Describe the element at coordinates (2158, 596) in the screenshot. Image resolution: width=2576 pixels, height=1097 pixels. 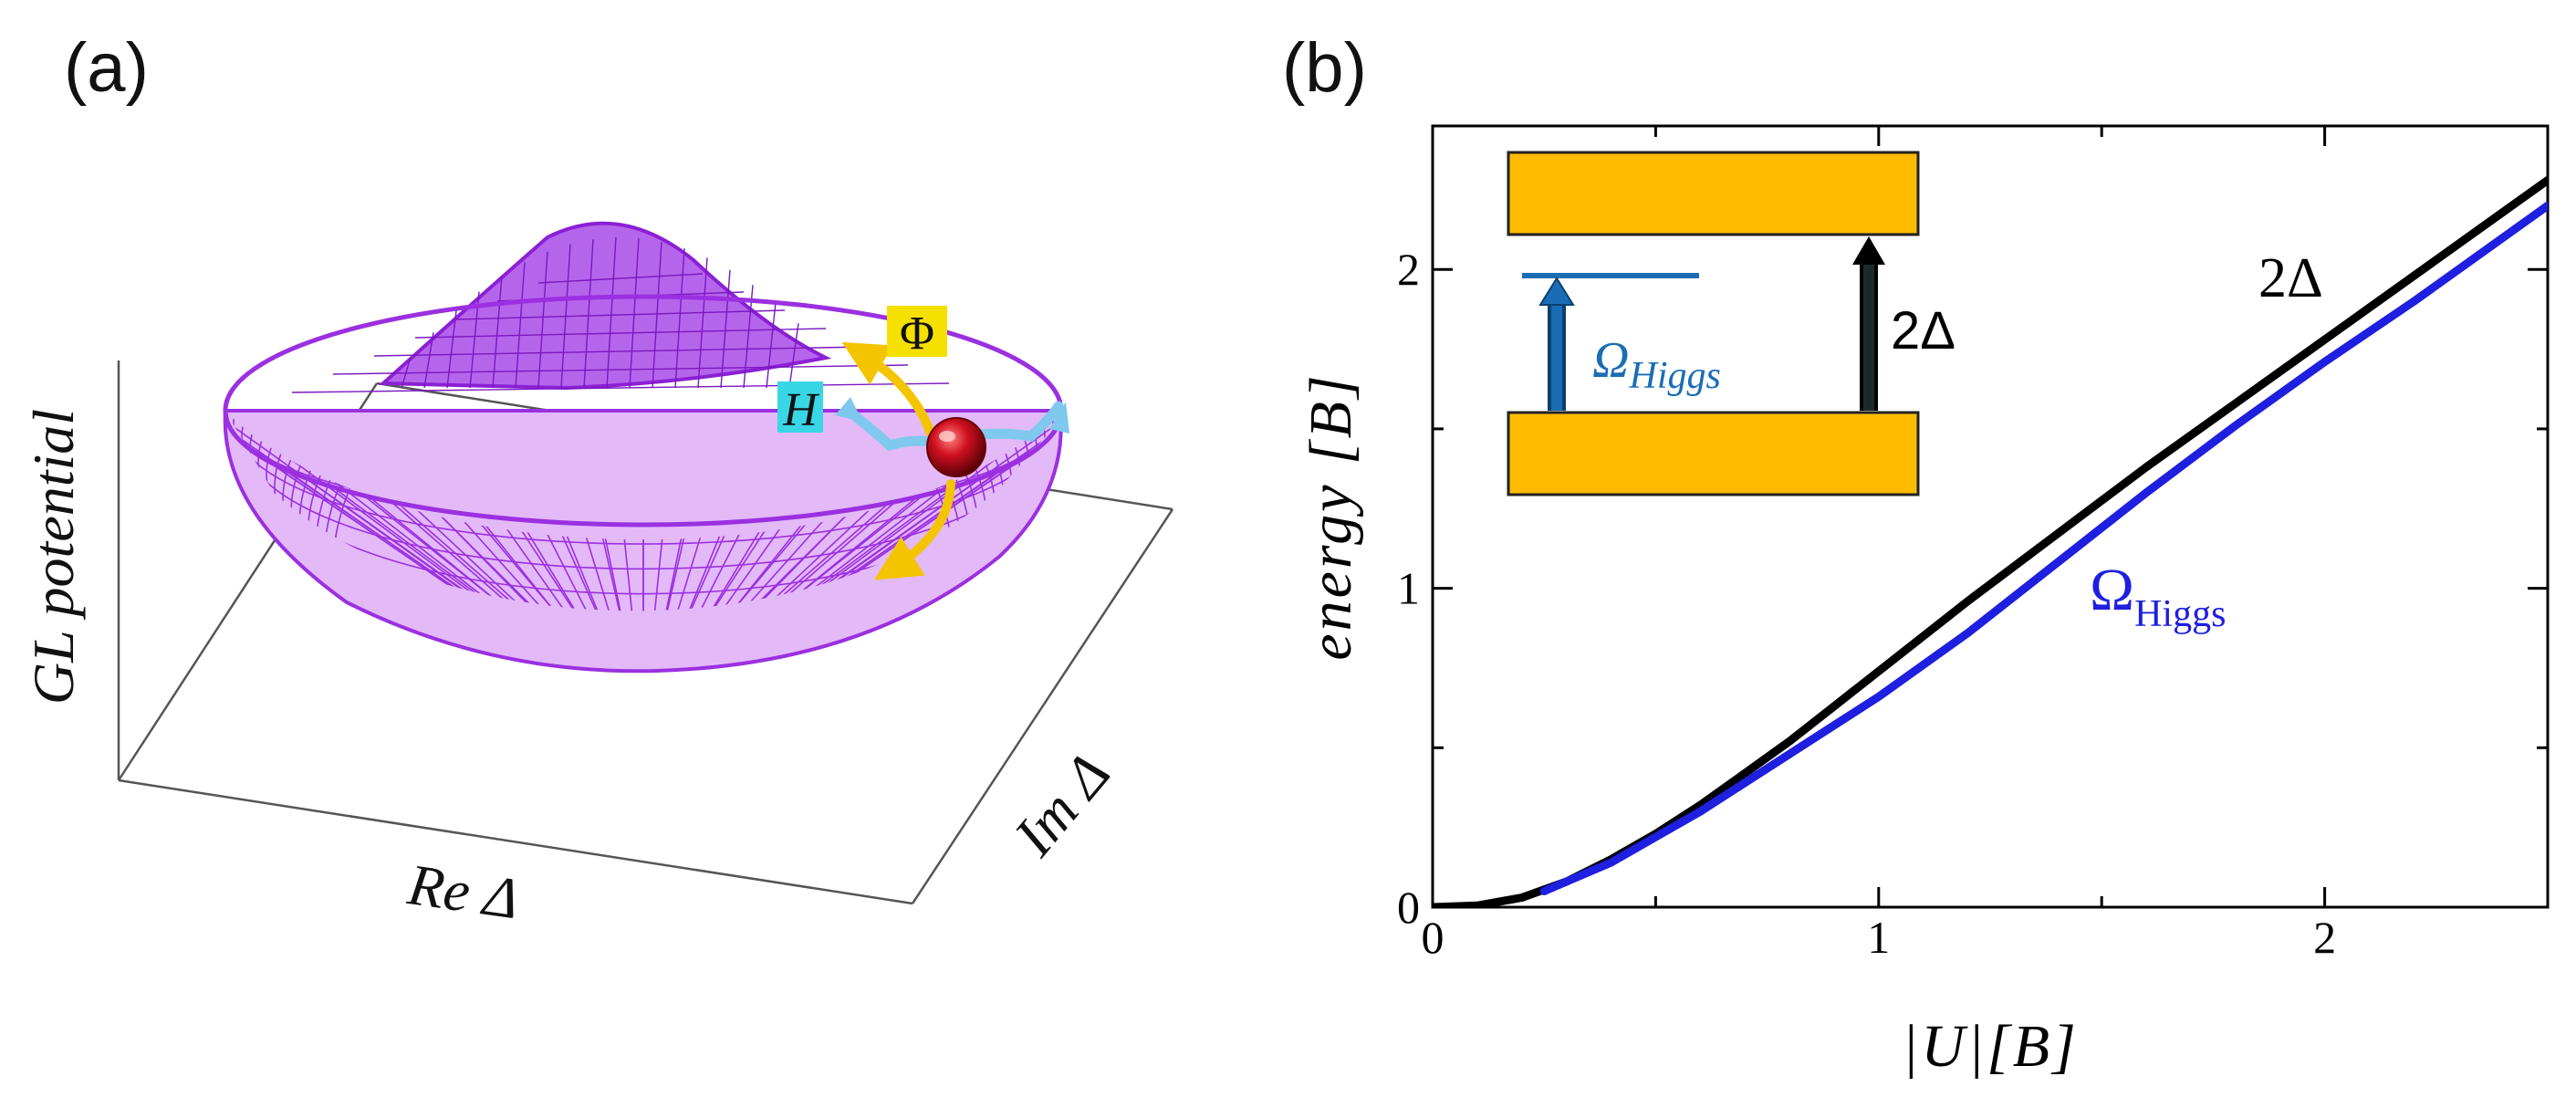
I see `series-label-higgs: ΩHiggs` at that location.